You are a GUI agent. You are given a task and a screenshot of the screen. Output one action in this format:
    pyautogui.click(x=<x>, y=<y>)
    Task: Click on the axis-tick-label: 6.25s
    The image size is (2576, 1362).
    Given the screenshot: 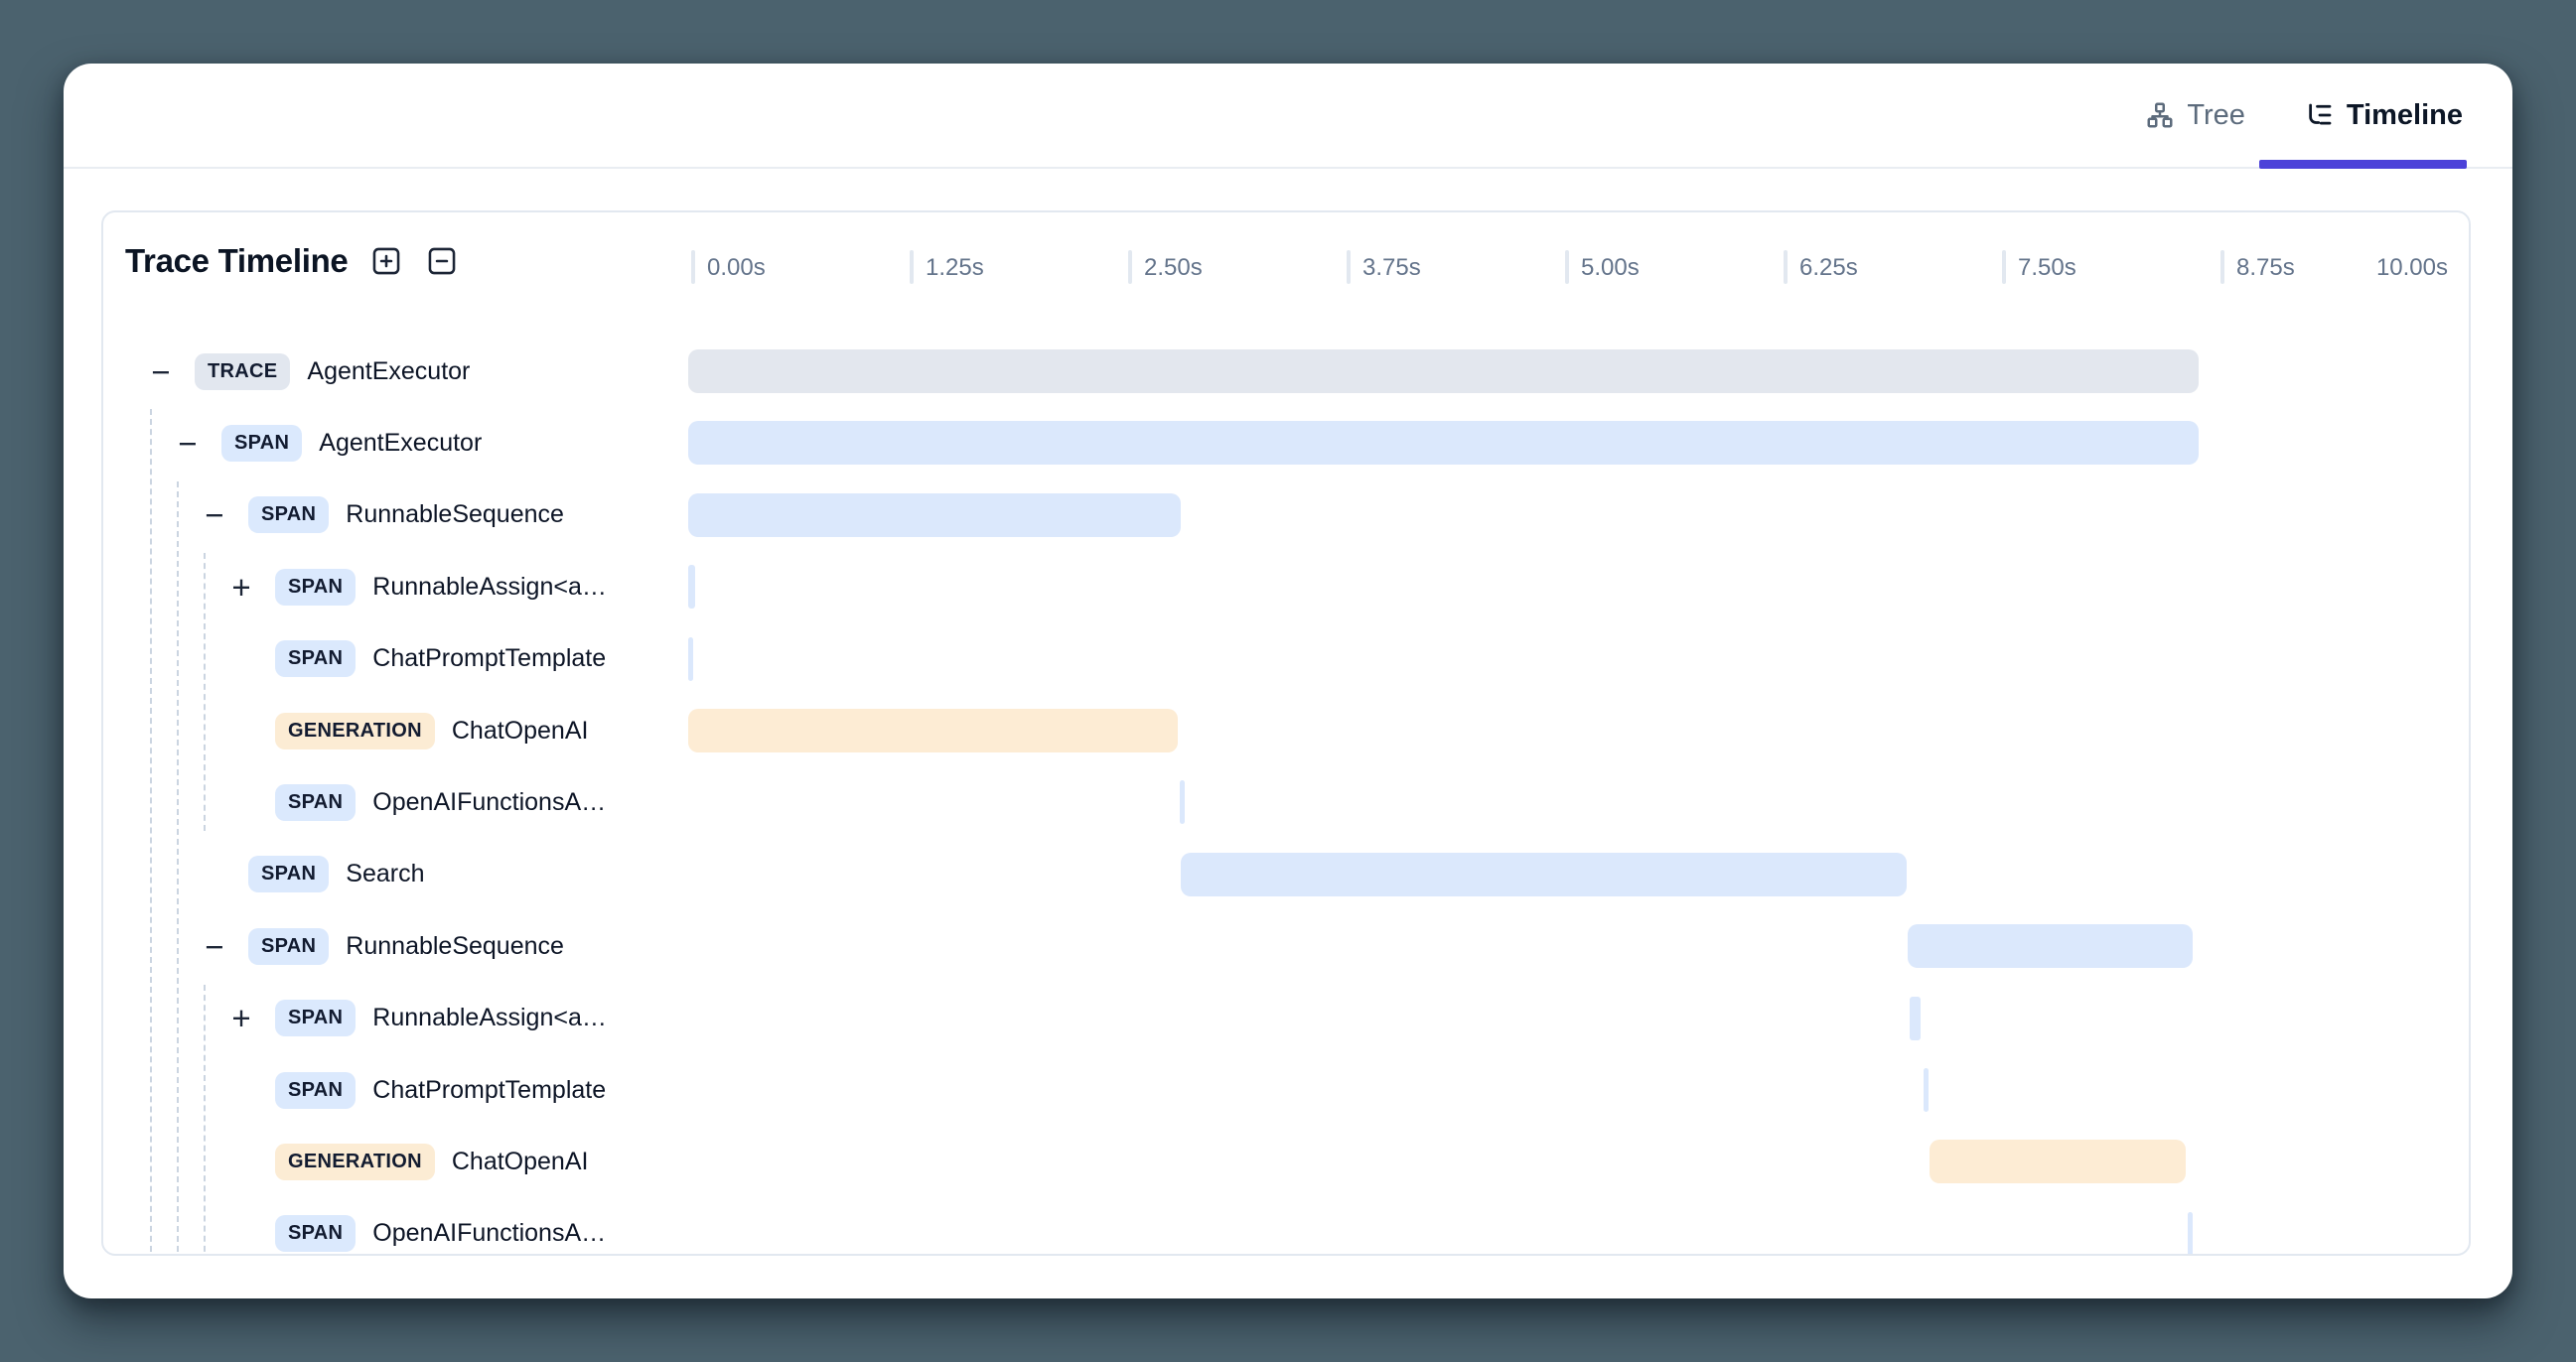 What is the action you would take?
    pyautogui.click(x=1829, y=267)
    